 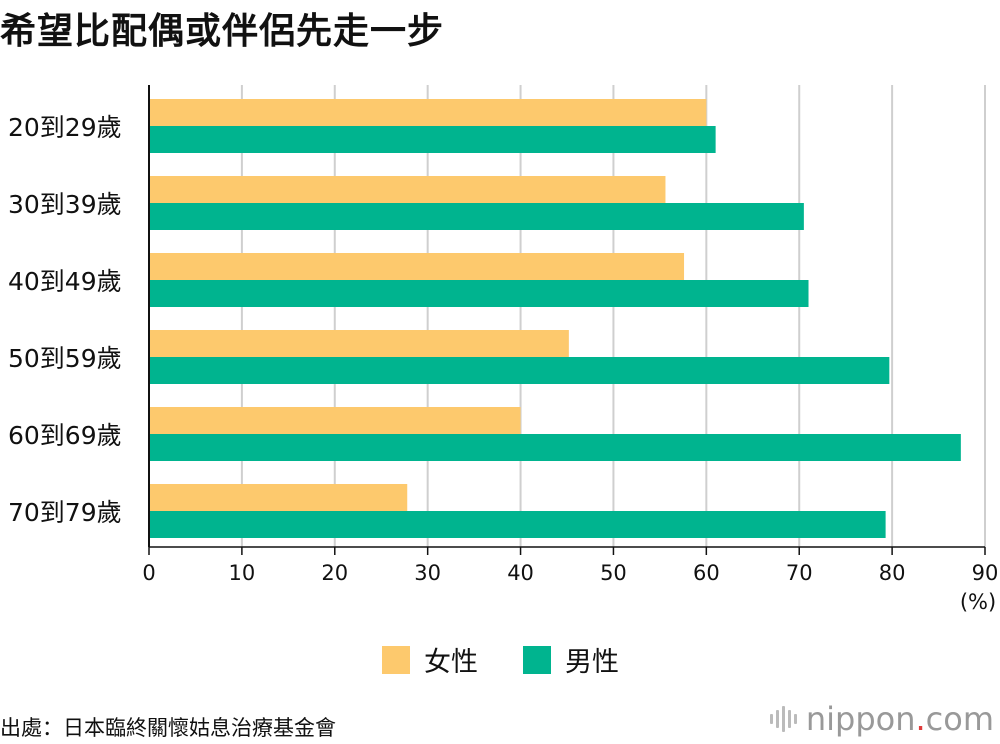 I want to click on x-tick-label: 20, so click(x=334, y=573).